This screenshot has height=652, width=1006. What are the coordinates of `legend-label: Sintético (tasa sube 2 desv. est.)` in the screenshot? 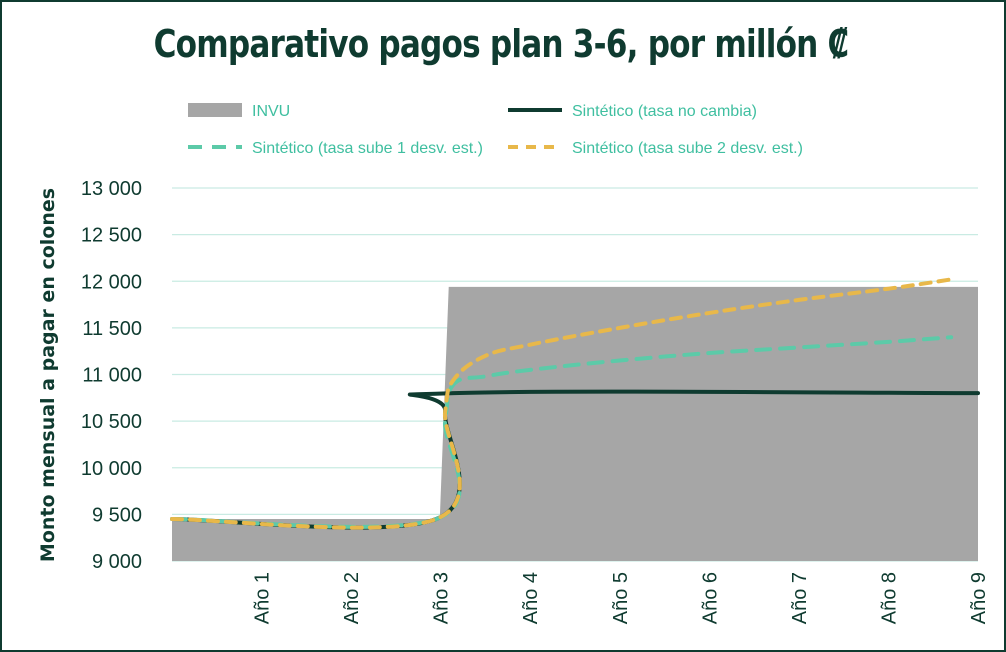 It's located at (687, 148).